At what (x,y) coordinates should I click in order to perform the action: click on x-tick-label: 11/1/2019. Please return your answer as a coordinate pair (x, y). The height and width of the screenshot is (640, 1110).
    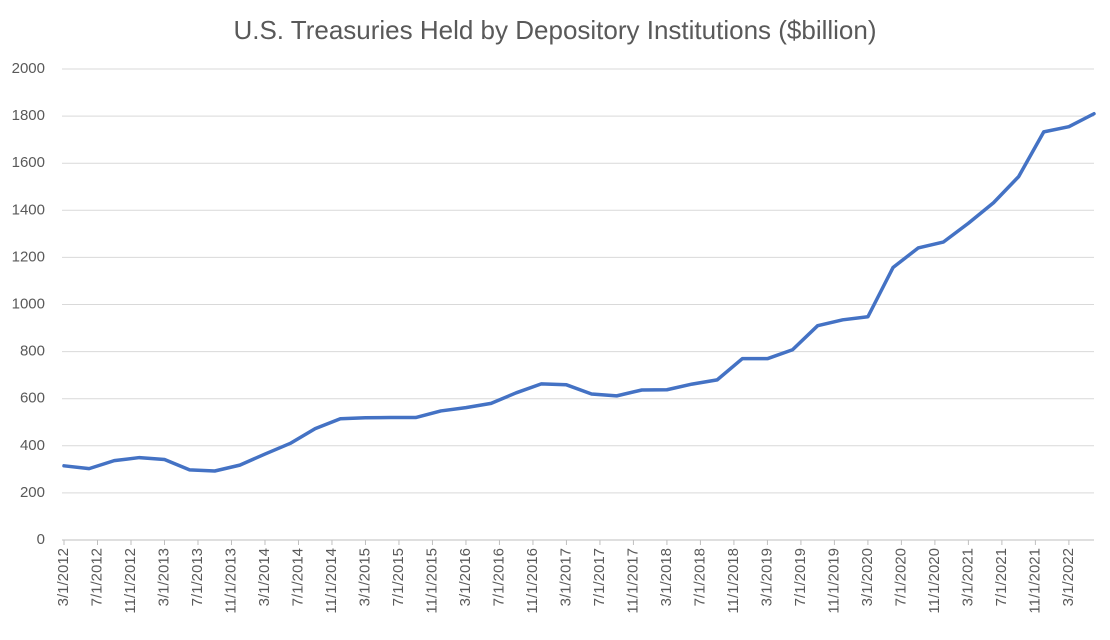
    Looking at the image, I should click on (833, 581).